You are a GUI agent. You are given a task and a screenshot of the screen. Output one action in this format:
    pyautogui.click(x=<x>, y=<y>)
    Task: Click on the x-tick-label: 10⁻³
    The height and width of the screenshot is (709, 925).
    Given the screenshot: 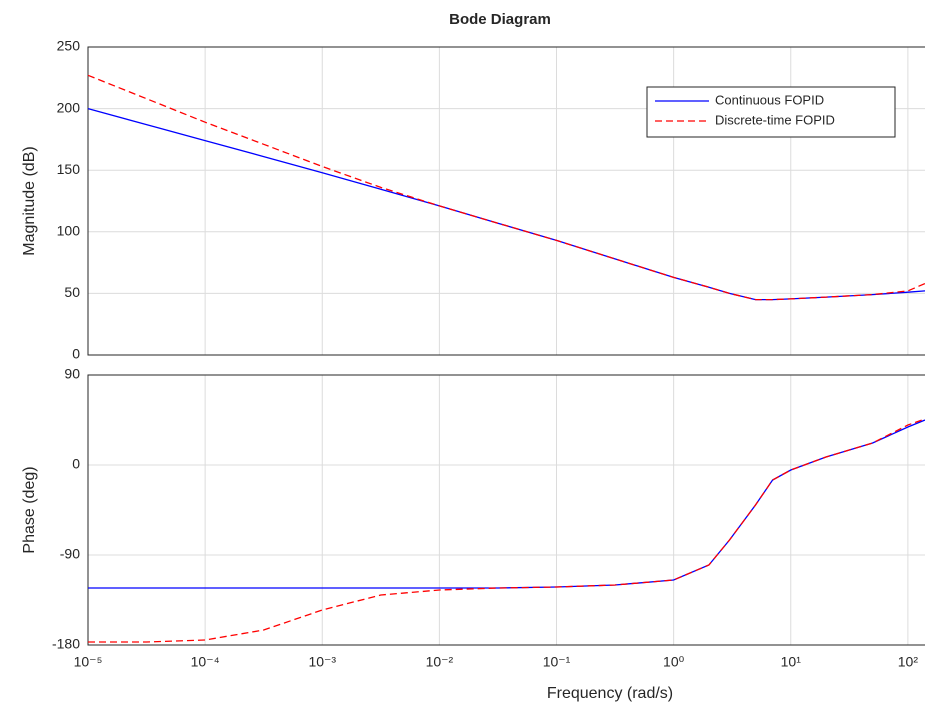 What is the action you would take?
    pyautogui.click(x=322, y=662)
    